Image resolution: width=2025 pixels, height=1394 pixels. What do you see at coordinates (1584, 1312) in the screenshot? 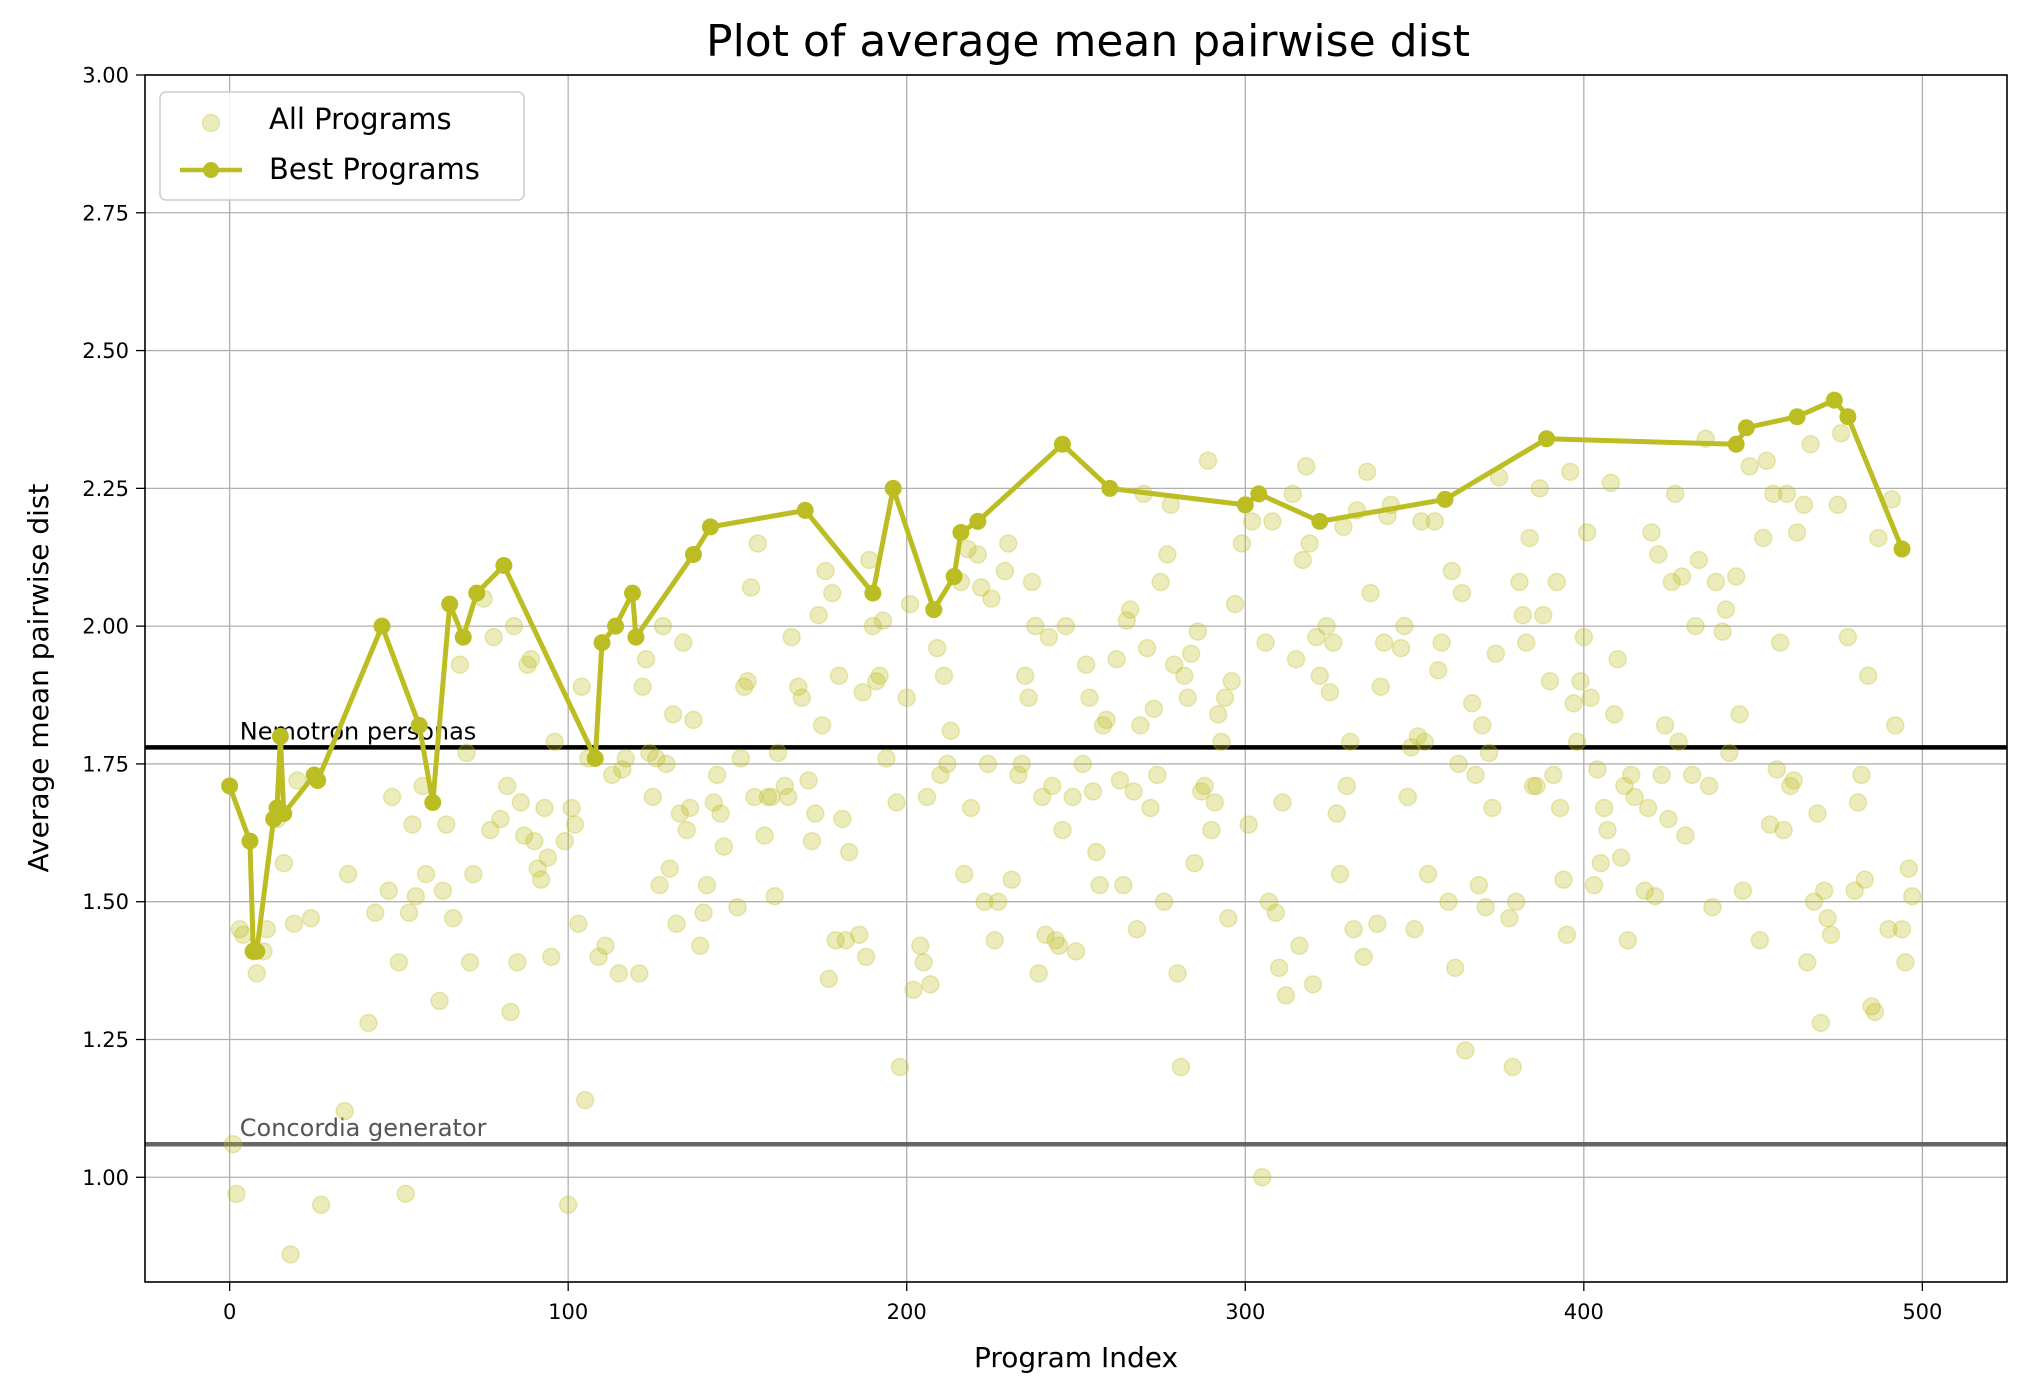
I see `x-tick-label: 400` at bounding box center [1584, 1312].